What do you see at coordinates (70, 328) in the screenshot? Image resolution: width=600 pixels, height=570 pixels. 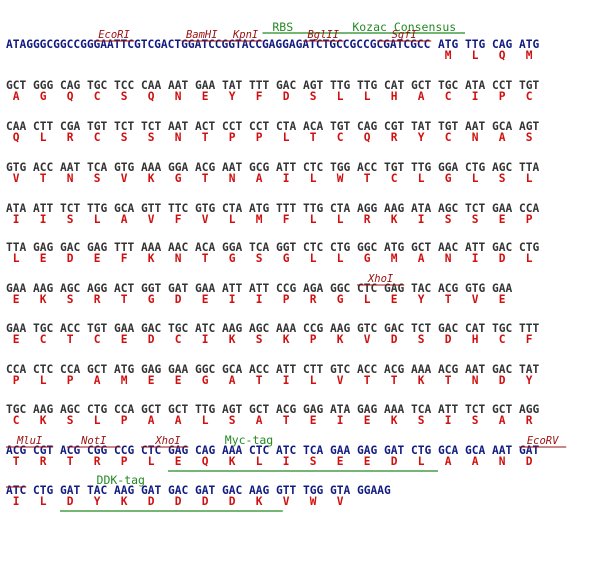 I see `codon: ACC` at bounding box center [70, 328].